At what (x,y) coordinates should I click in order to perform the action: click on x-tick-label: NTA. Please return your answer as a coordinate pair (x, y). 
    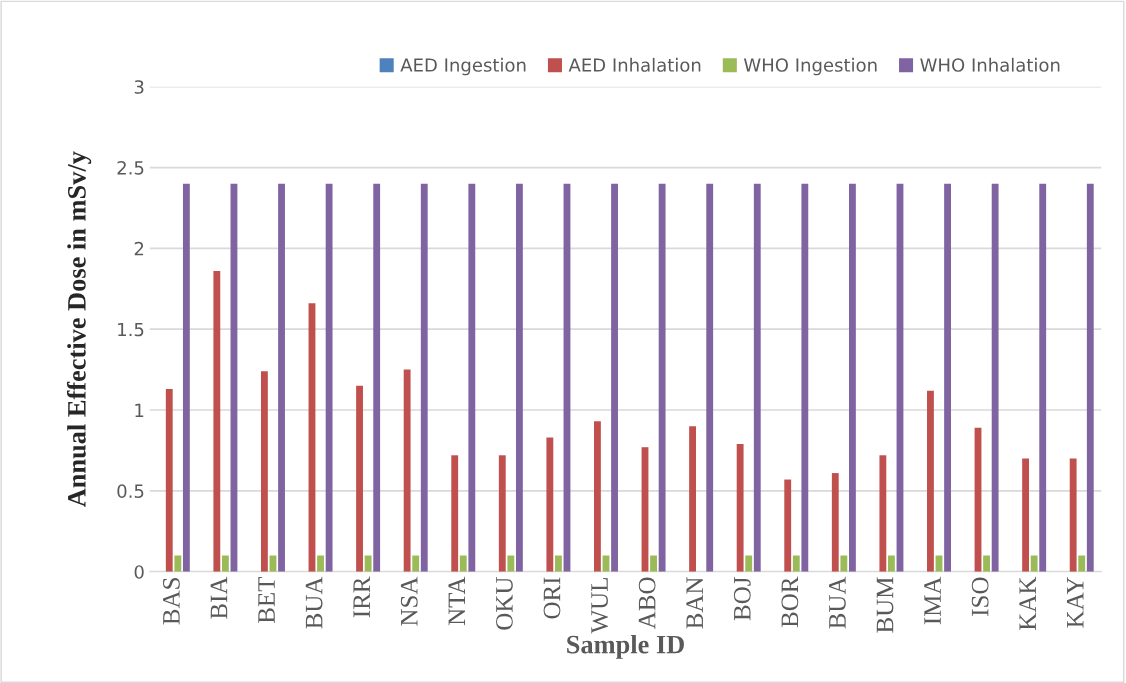
    Looking at the image, I should click on (456, 601).